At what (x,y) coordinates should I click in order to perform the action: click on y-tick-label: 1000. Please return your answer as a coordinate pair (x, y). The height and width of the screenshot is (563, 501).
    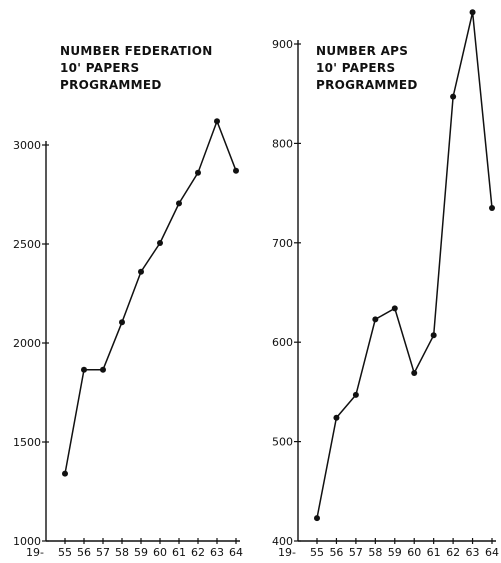
    Looking at the image, I should click on (27, 541).